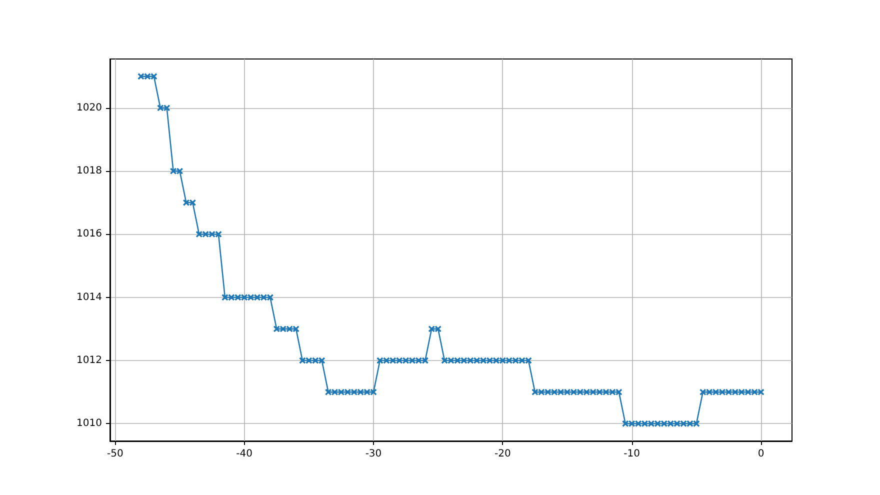 Image resolution: width=880 pixels, height=495 pixels. What do you see at coordinates (89, 360) in the screenshot?
I see `y-tick-label: 1012` at bounding box center [89, 360].